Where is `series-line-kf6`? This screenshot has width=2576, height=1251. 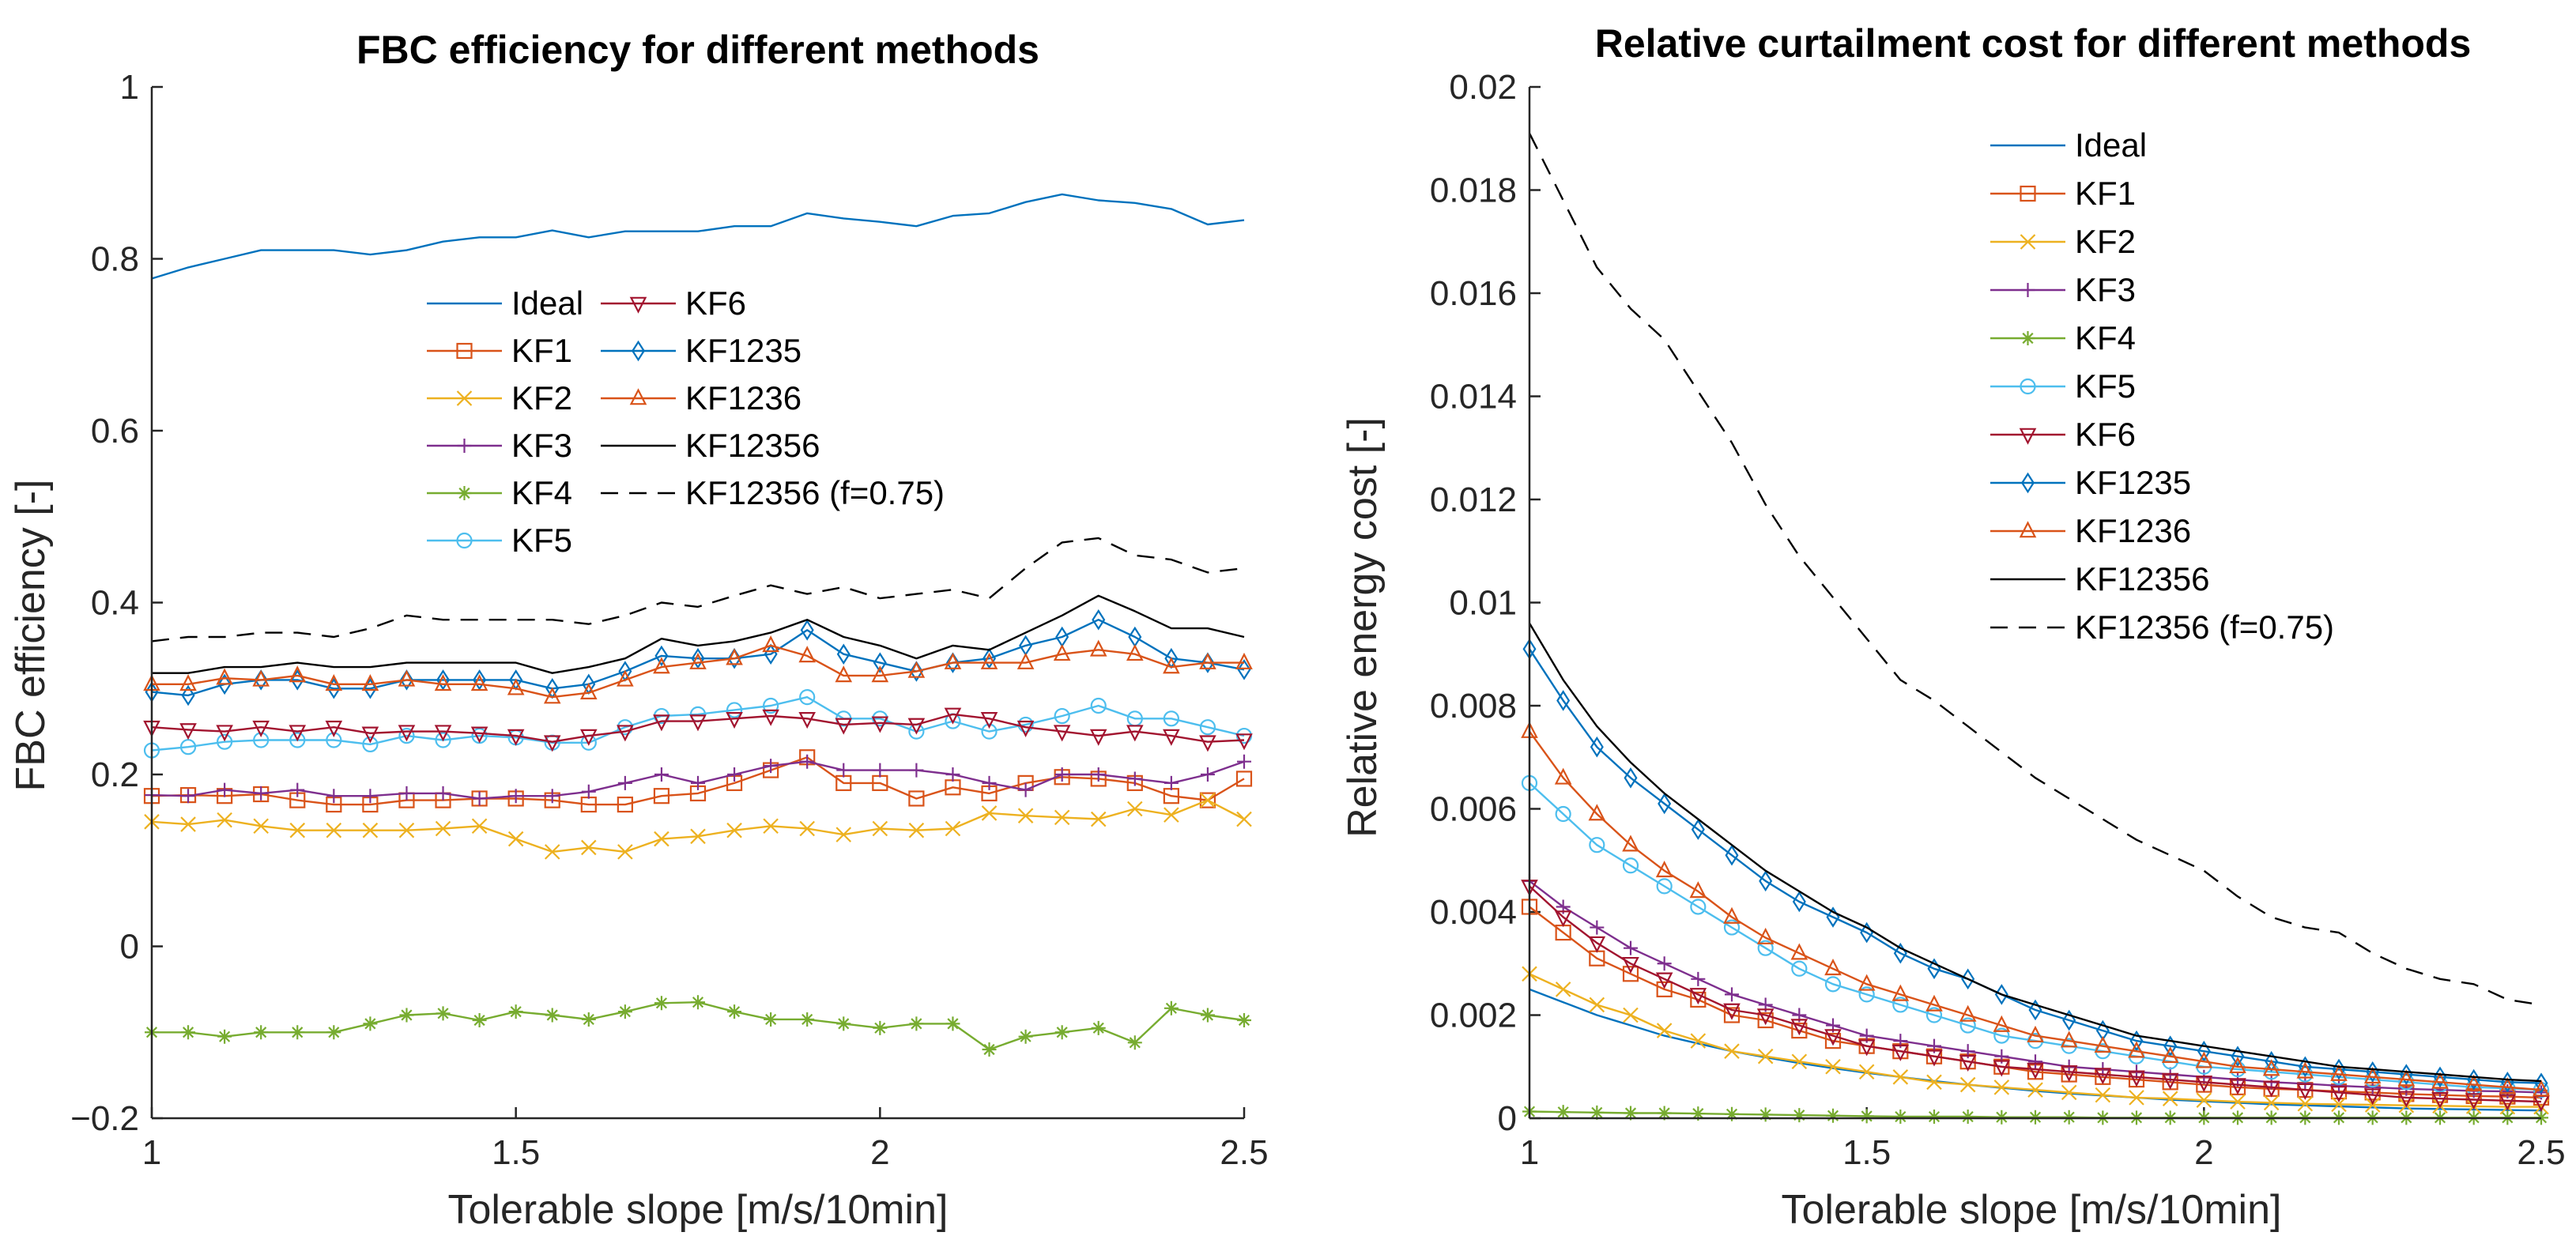
series-line-kf6 is located at coordinates (698, 728).